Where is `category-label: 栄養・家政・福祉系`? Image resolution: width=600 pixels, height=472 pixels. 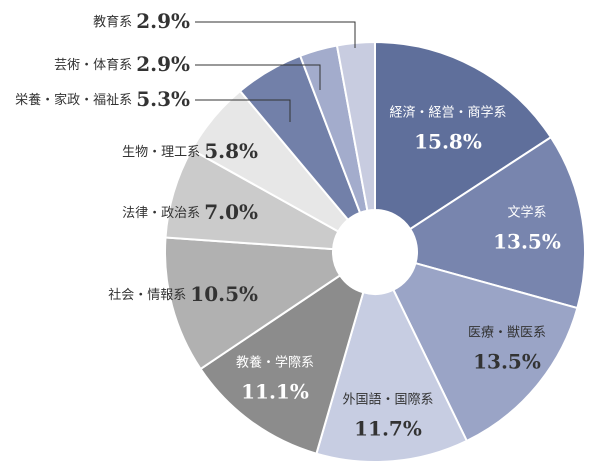
category-label: 栄養・家政・福祉系 is located at coordinates (73, 100).